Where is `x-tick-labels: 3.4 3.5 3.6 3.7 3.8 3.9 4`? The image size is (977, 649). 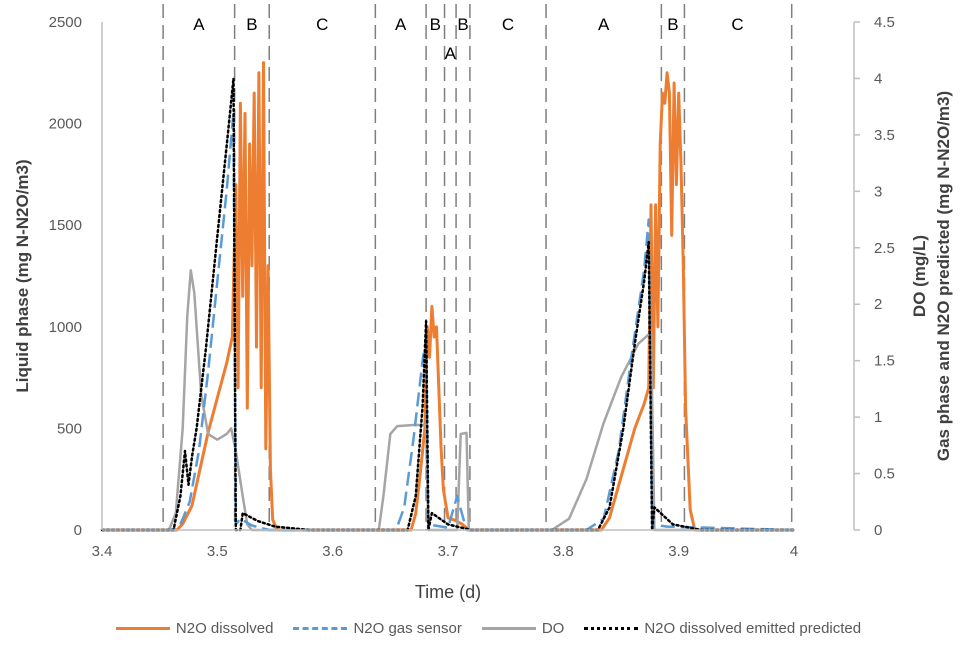
x-tick-labels: 3.4 3.5 3.6 3.7 3.8 3.9 4 is located at coordinates (445, 551).